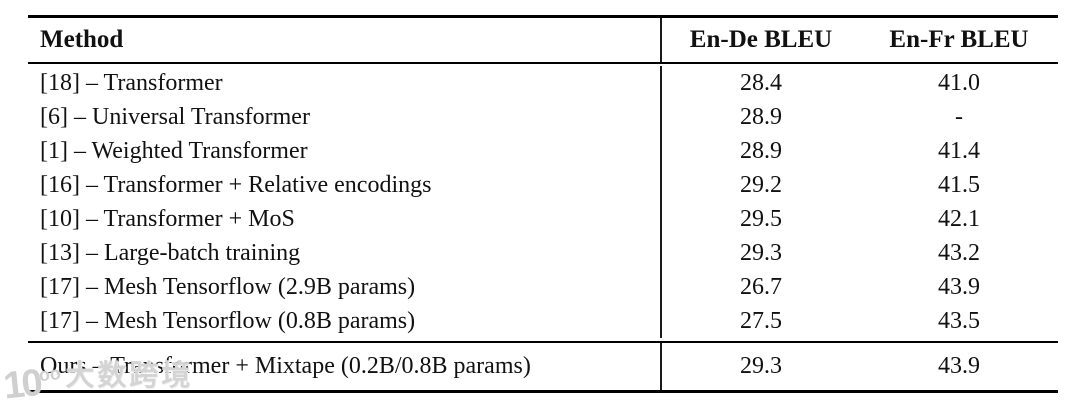  What do you see at coordinates (959, 219) in the screenshot?
I see `en-fr-bleu-cell: 42.1` at bounding box center [959, 219].